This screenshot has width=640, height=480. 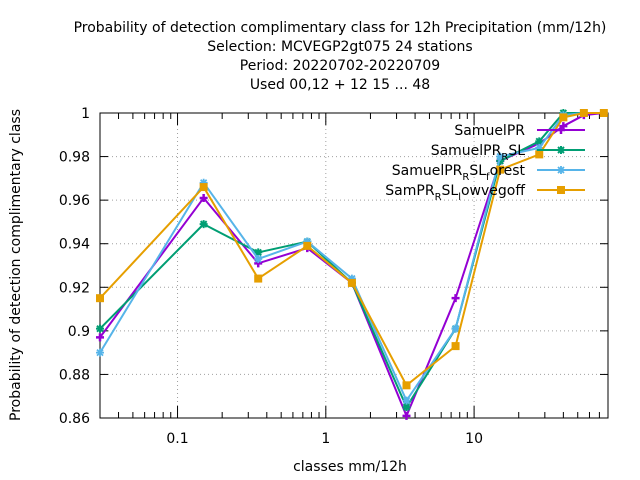 I want to click on y-tick-label: 0.92, so click(x=74, y=288).